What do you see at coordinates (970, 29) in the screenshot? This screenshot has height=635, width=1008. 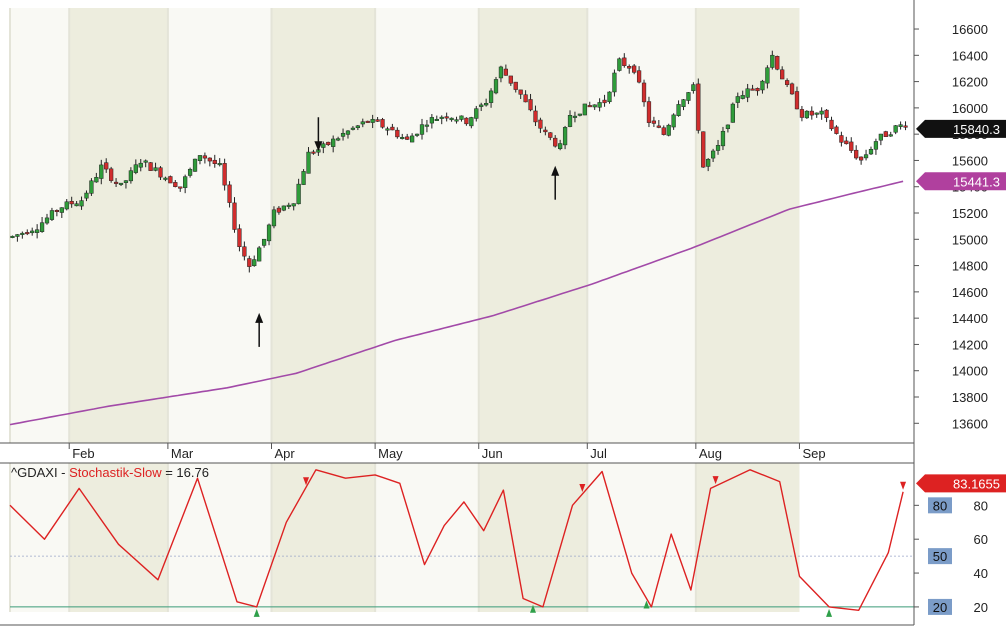 I see `y-tick-label: 16600` at bounding box center [970, 29].